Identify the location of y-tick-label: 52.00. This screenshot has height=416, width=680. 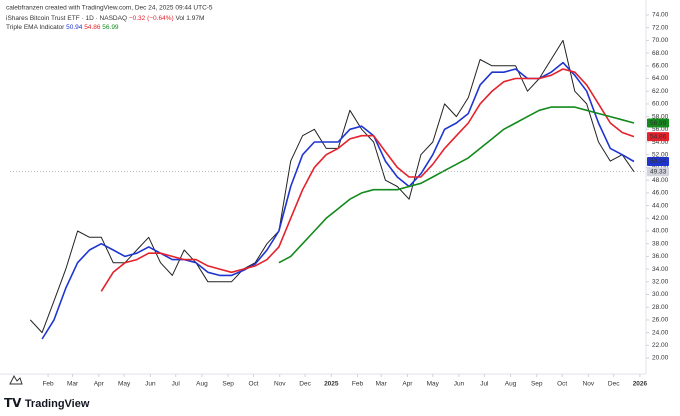
(660, 154).